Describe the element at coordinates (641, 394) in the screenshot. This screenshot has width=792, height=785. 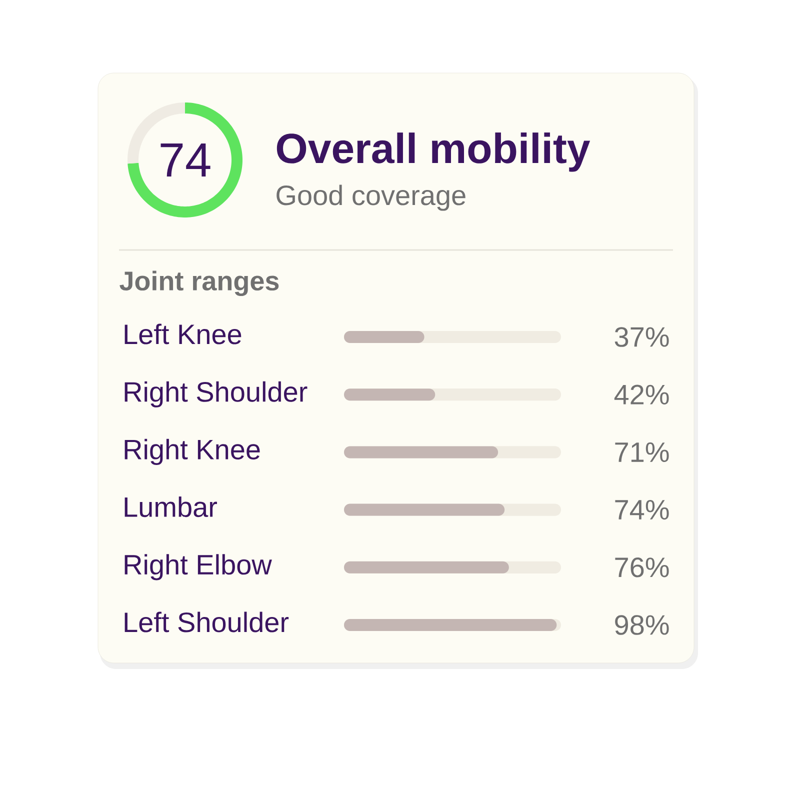
I see `data-label: 42%` at that location.